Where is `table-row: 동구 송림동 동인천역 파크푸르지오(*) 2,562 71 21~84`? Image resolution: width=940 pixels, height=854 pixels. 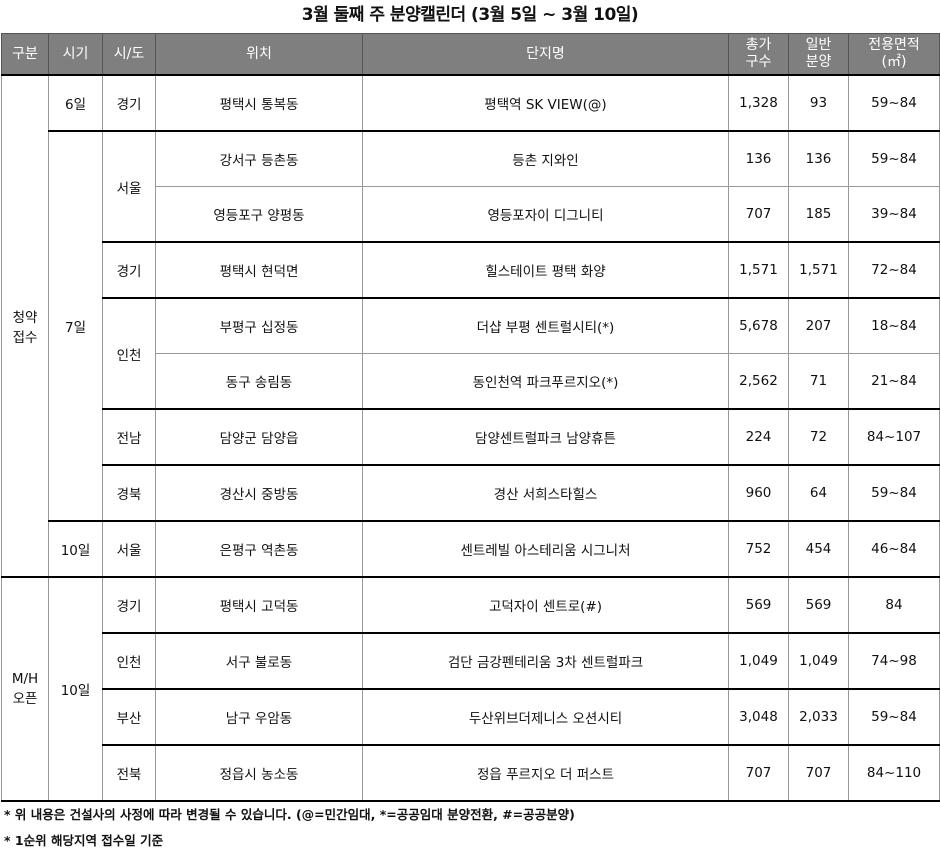
table-row: 동구 송림동 동인천역 파크푸르지오(*) 2,562 71 21~84 is located at coordinates (471, 381).